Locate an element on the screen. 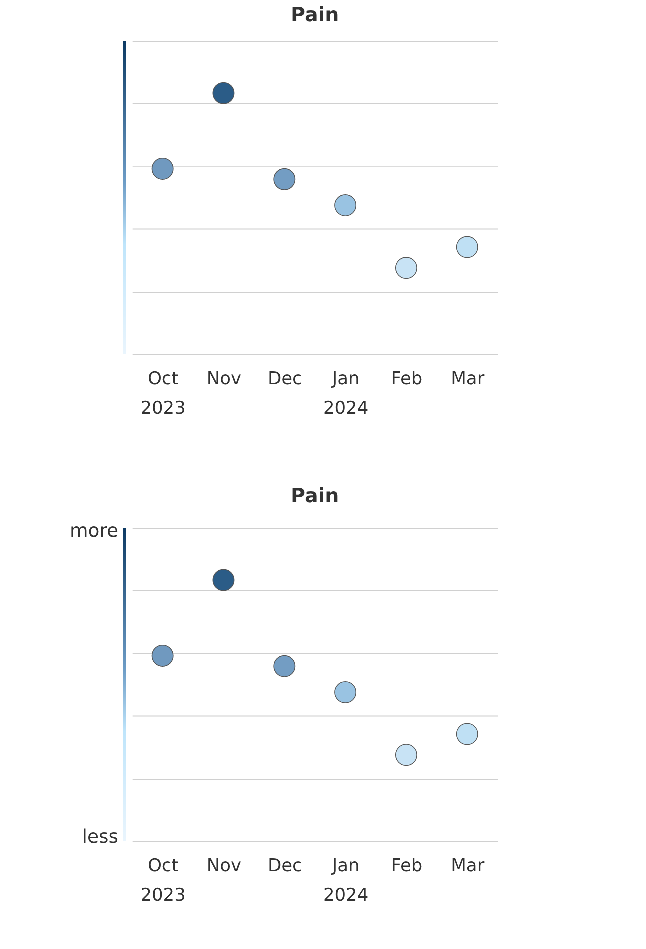 This screenshot has height=949, width=646. text: more is located at coordinates (94, 531).